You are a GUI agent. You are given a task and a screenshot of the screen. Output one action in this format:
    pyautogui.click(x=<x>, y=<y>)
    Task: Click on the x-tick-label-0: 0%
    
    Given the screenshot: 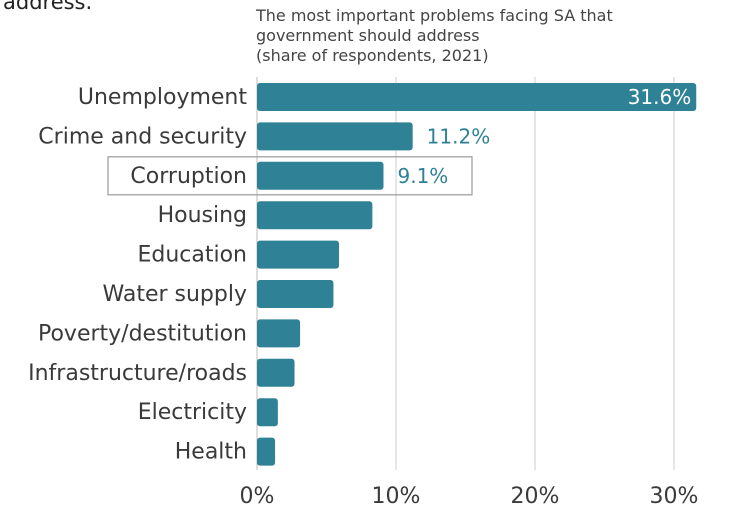 What is the action you would take?
    pyautogui.click(x=257, y=495)
    